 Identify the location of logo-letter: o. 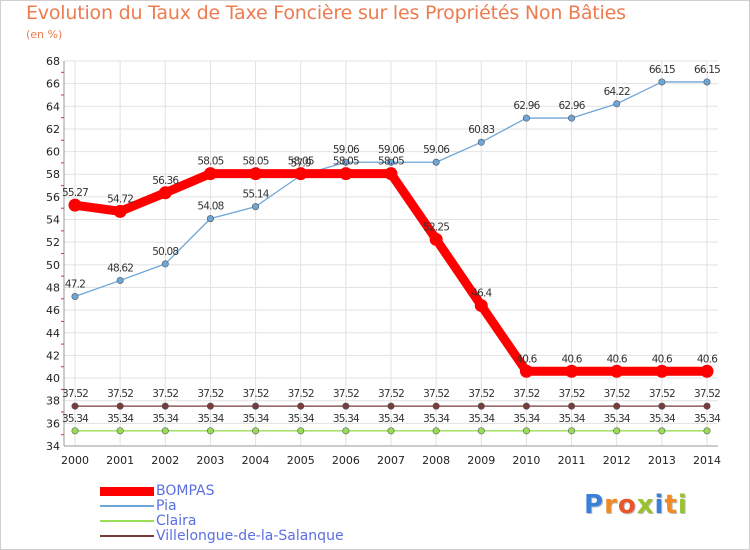
(627, 505).